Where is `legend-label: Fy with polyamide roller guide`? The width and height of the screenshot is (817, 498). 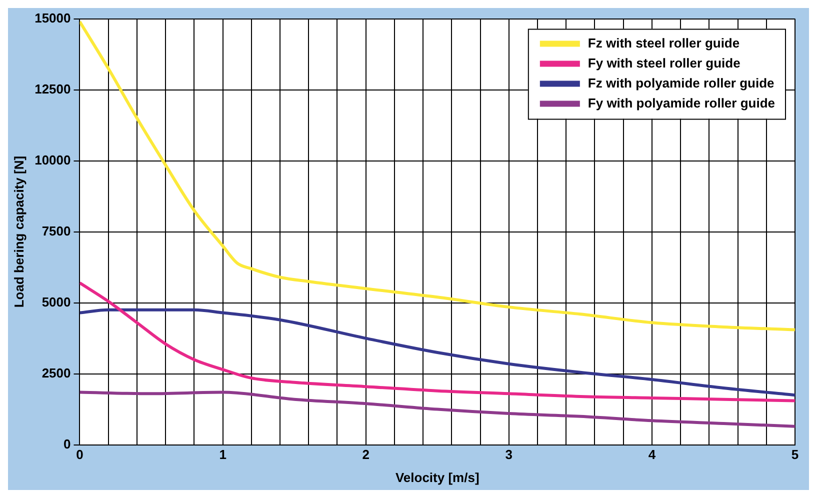 legend-label: Fy with polyamide roller guide is located at coordinates (682, 102).